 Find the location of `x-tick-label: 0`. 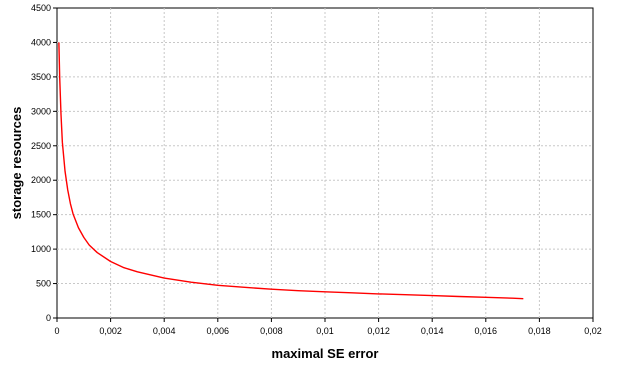

x-tick-label: 0 is located at coordinates (56, 331).